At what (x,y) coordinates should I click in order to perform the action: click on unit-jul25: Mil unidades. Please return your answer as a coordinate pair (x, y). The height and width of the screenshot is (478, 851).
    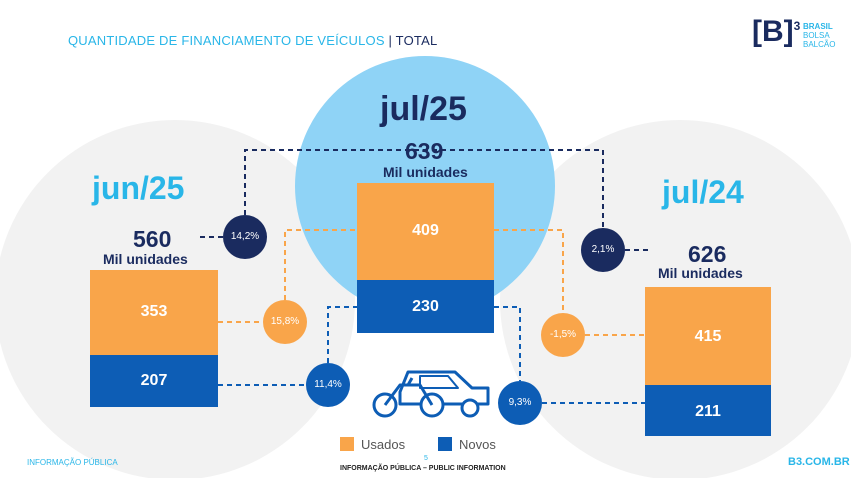
    Looking at the image, I should click on (425, 172).